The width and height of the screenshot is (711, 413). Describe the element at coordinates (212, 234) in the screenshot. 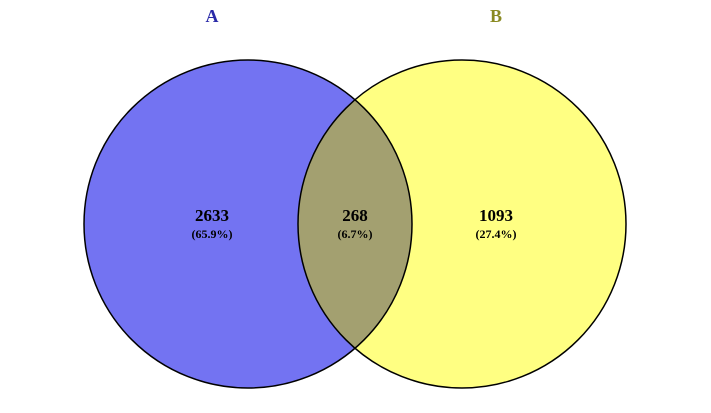

I see `region-percent: (65.9%)` at that location.